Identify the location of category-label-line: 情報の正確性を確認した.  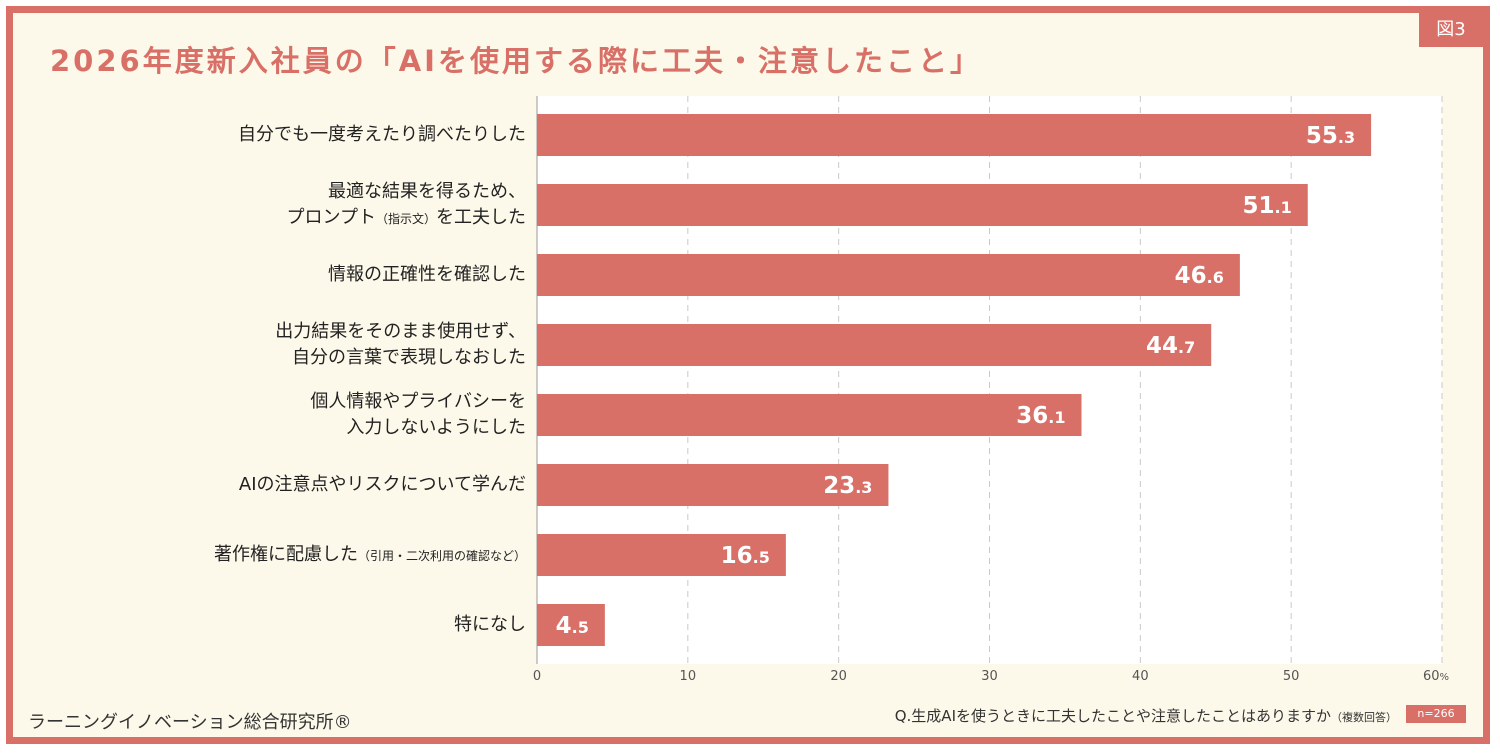
(427, 274).